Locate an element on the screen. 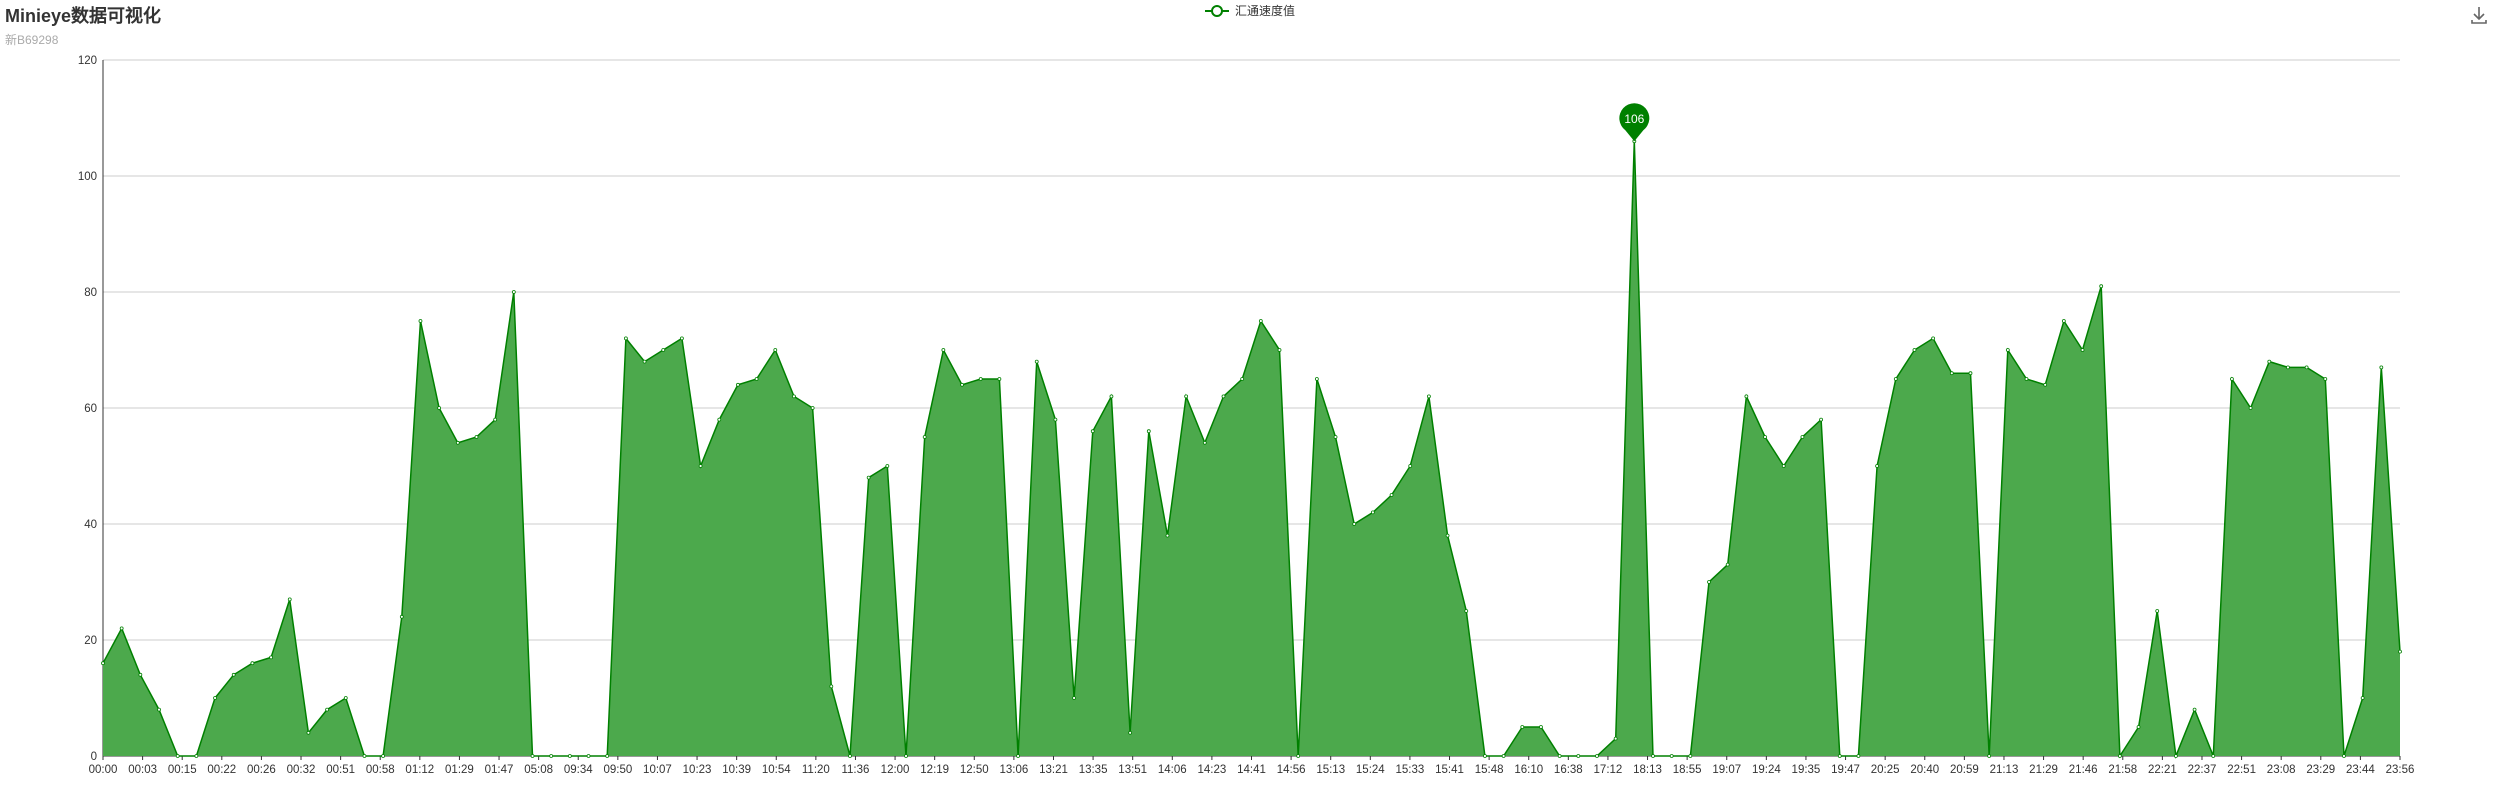  x-tick-label: 05:08 is located at coordinates (538, 770).